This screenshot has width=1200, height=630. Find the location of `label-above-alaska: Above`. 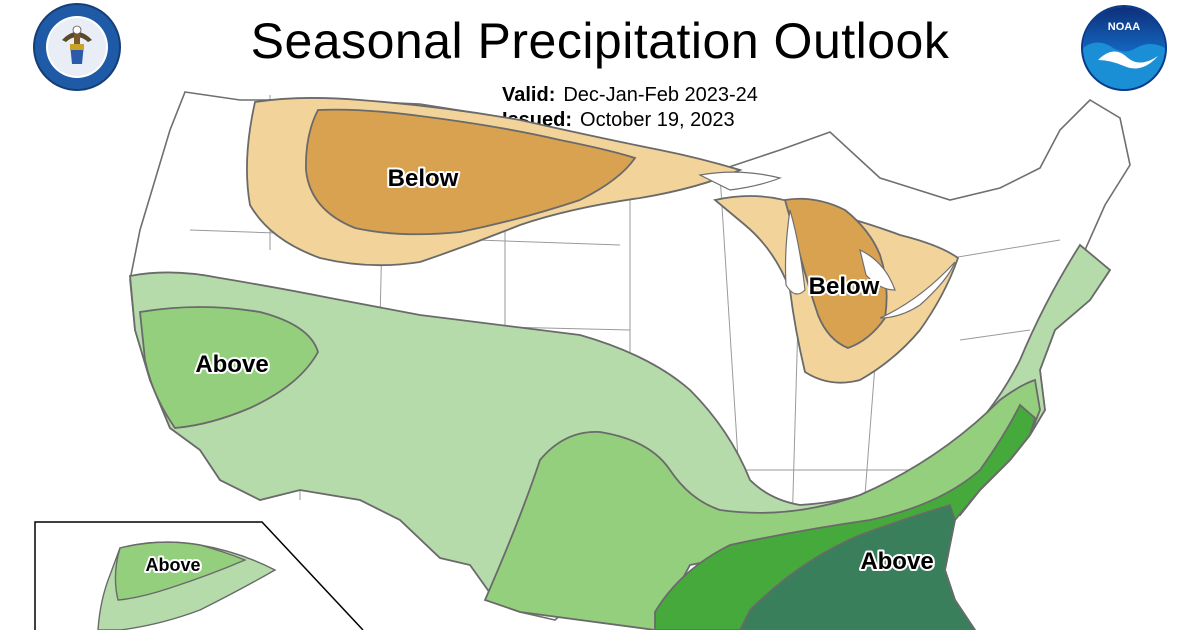

label-above-alaska: Above is located at coordinates (172, 565).